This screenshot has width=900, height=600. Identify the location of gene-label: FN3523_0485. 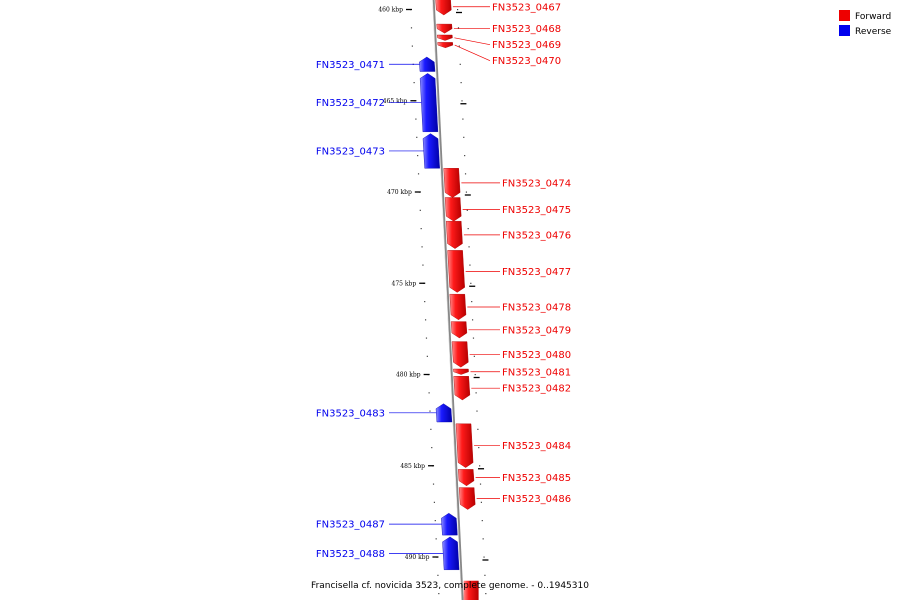
(536, 478).